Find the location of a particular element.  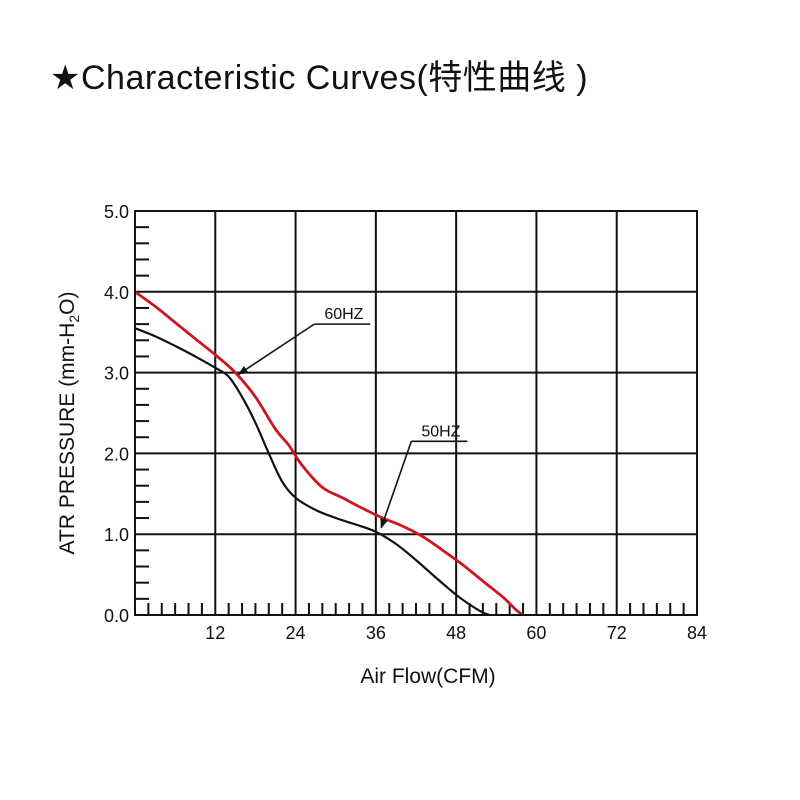

y-axis-label-subscript: 2 is located at coordinates (74, 319).